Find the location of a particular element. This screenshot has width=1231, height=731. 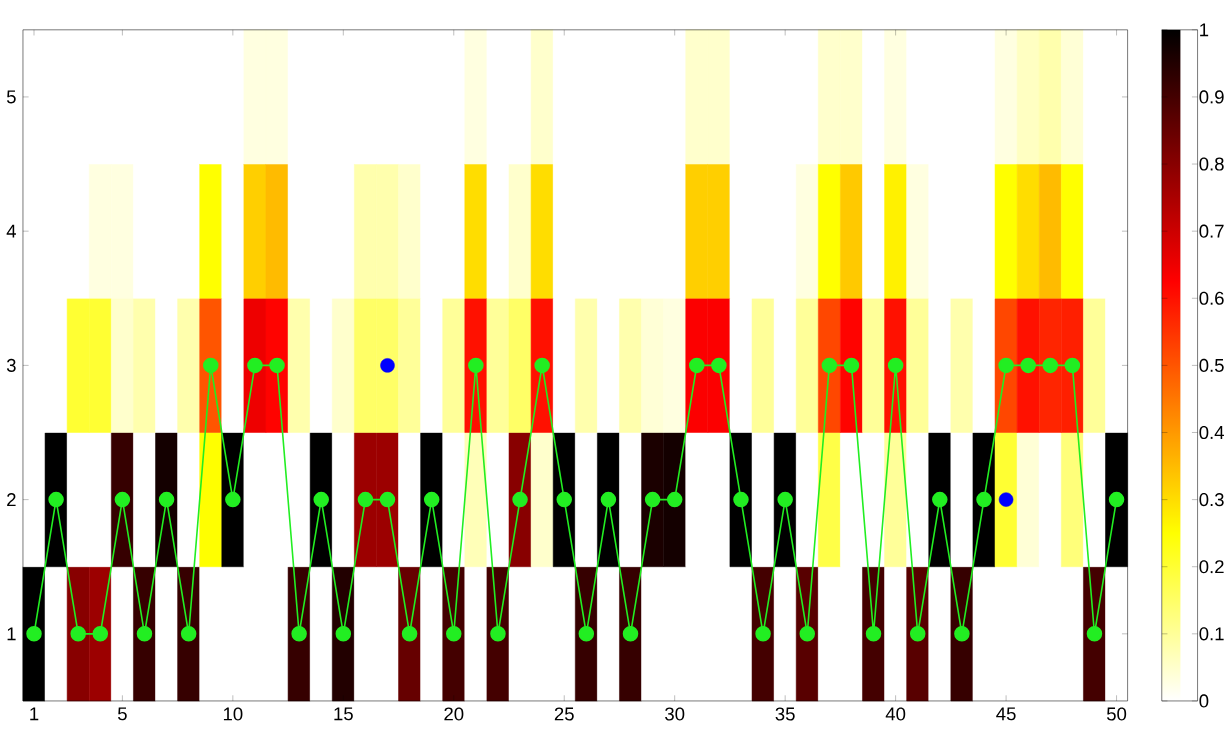

y-tick-label: 2 is located at coordinates (11, 500).